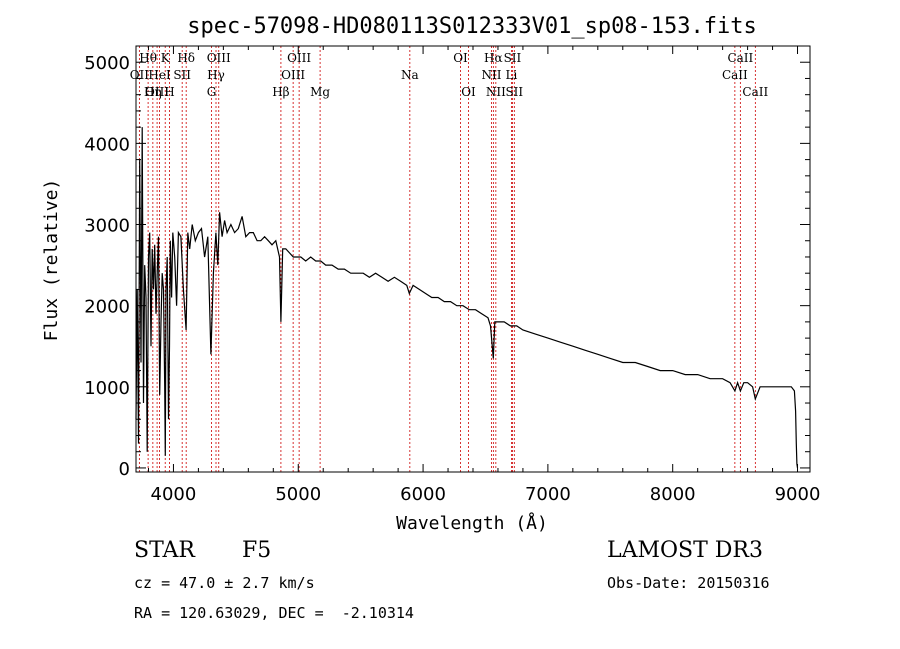  Describe the element at coordinates (472, 523) in the screenshot. I see `x-axis-label: Wavelength (Å)` at that location.